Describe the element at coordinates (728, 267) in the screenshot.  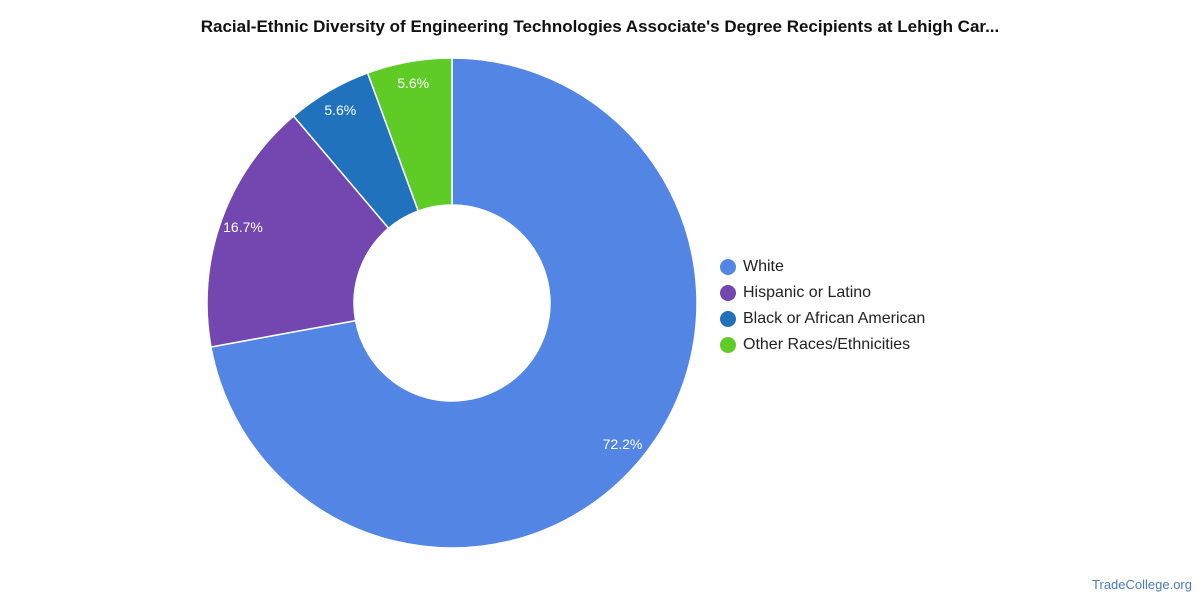
I see `legend-swatch-white` at that location.